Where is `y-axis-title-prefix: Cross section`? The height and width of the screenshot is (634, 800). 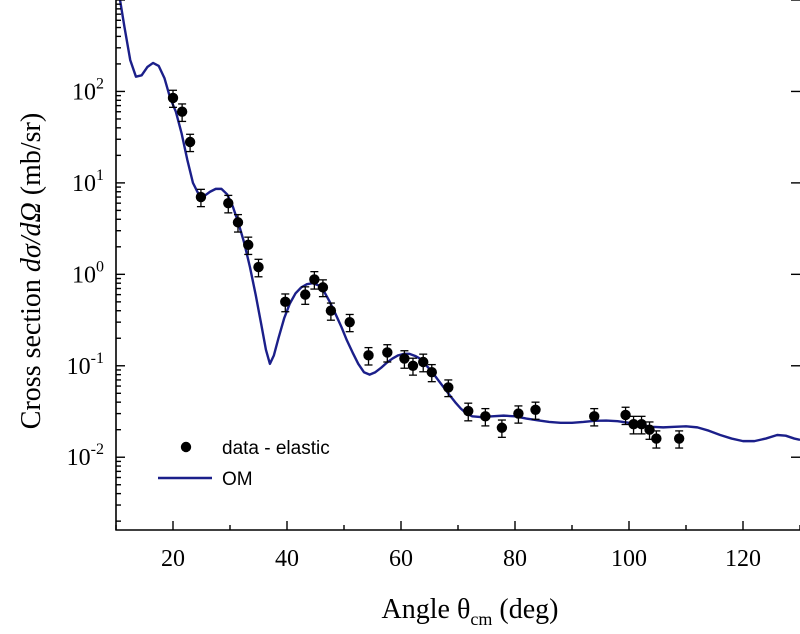 y-axis-title-prefix: Cross section is located at coordinates (31, 350).